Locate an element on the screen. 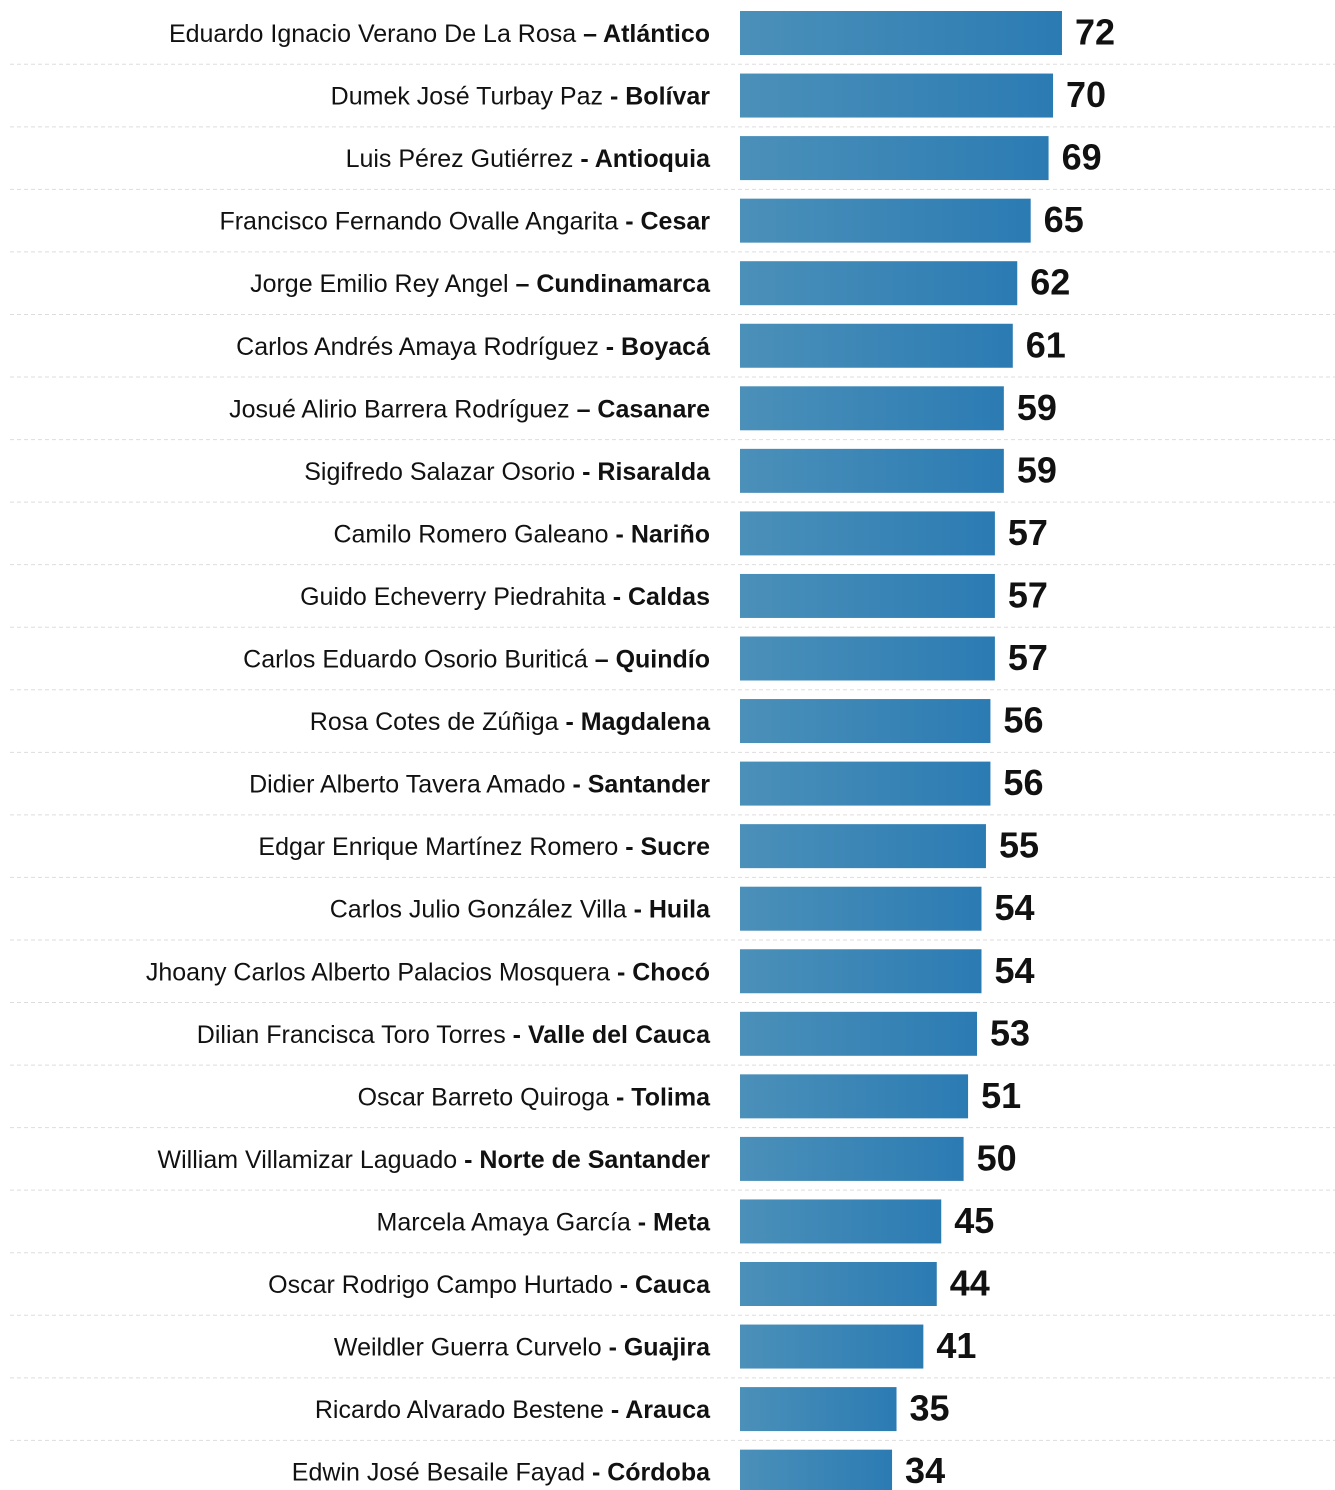 This screenshot has height=1490, width=1335. category-label: Oscar Rodrigo Campo Hurtado - Cauca is located at coordinates (489, 1285).